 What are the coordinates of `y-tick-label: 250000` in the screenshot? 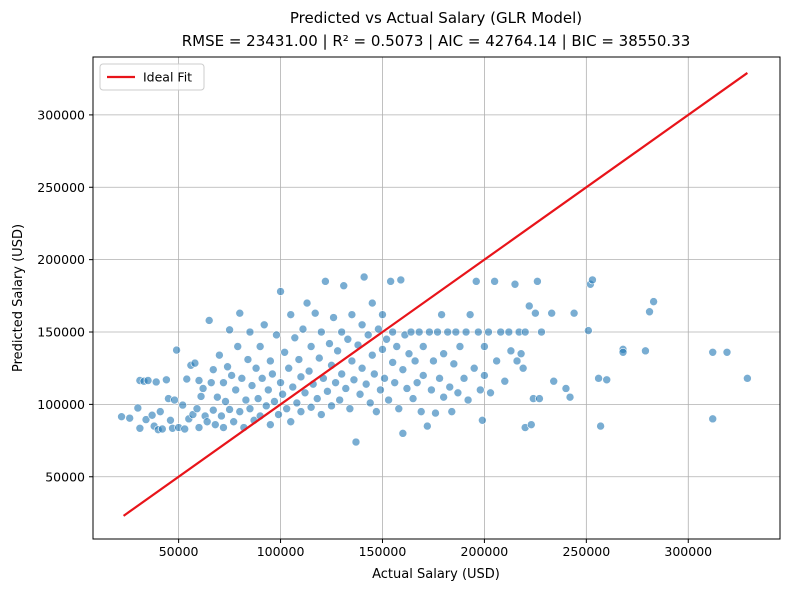 It's located at (61, 187).